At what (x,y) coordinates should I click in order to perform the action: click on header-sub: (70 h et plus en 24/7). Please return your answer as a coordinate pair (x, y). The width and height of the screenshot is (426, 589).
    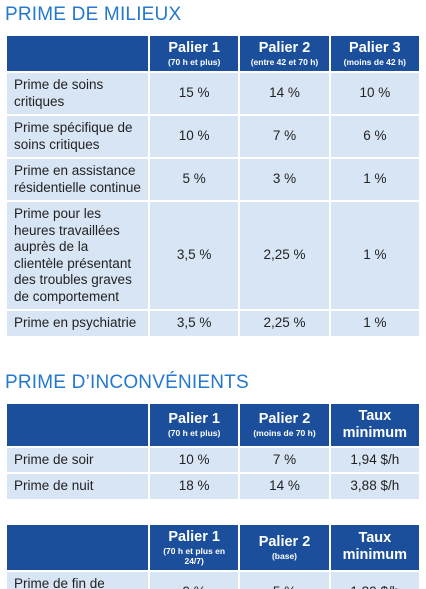
    Looking at the image, I should click on (194, 555).